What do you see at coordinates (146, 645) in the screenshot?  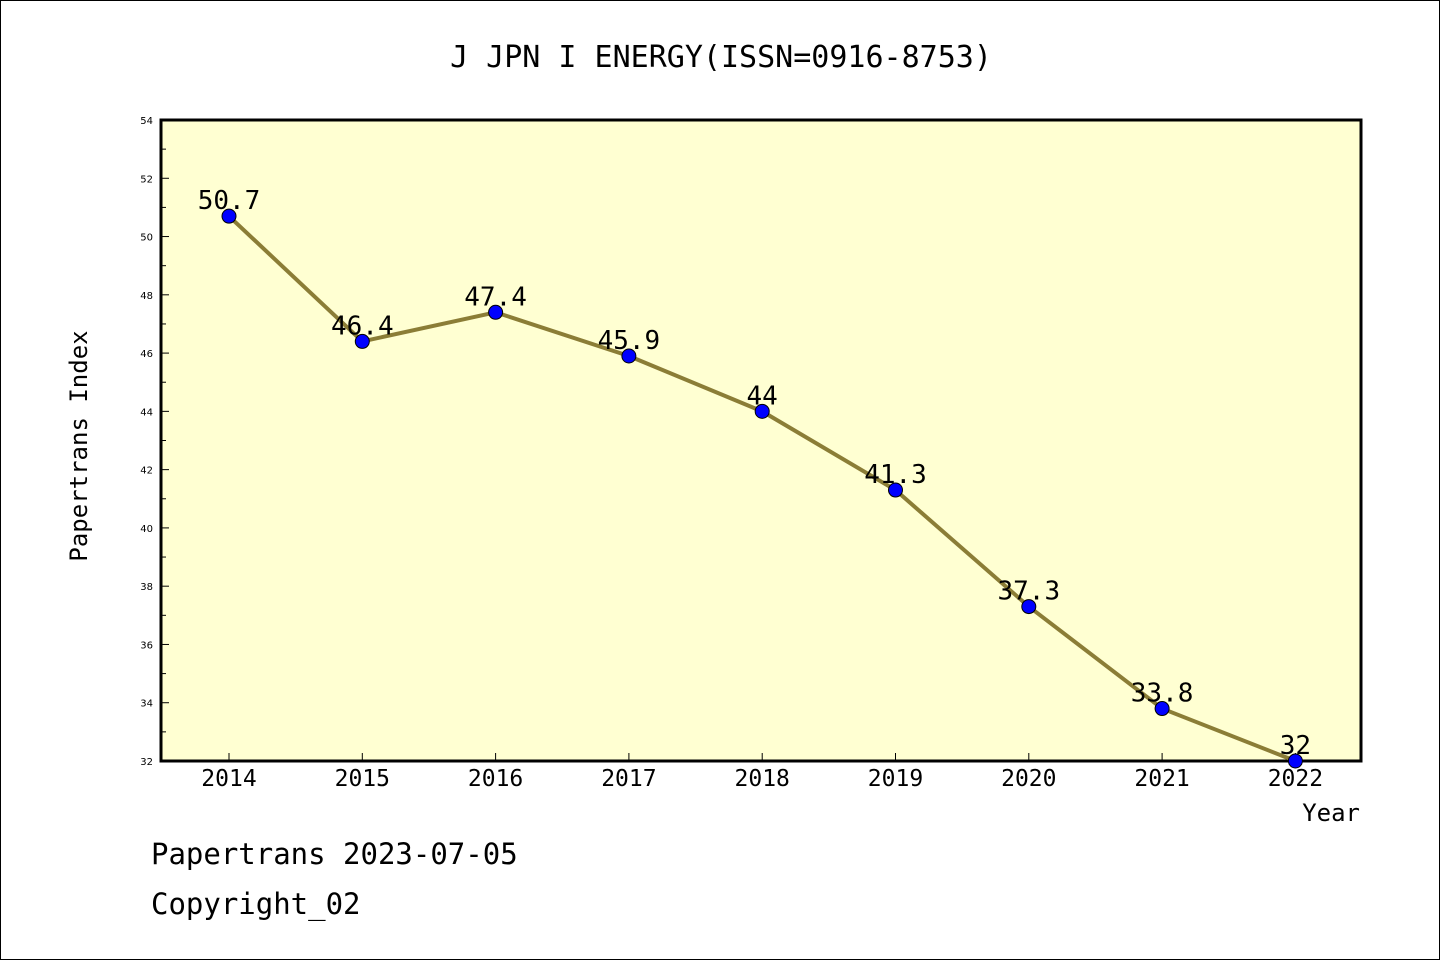 I see `y-tick-label: 36` at bounding box center [146, 645].